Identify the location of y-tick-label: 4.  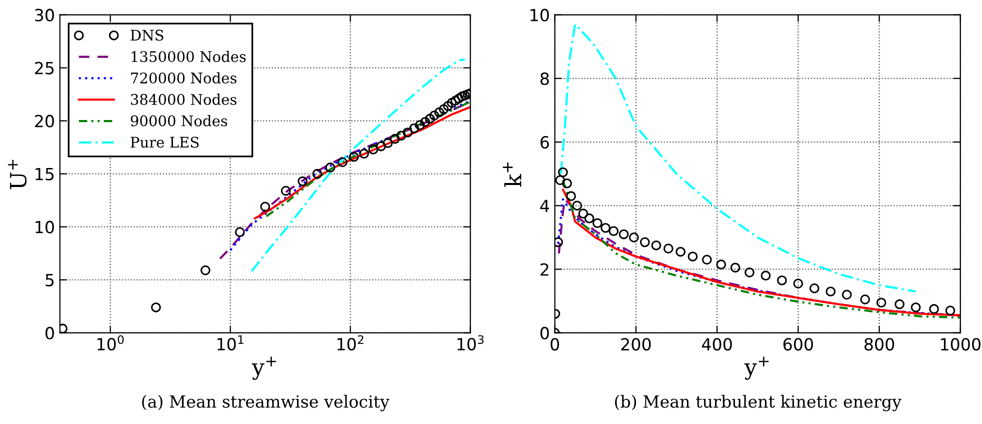
(545, 206).